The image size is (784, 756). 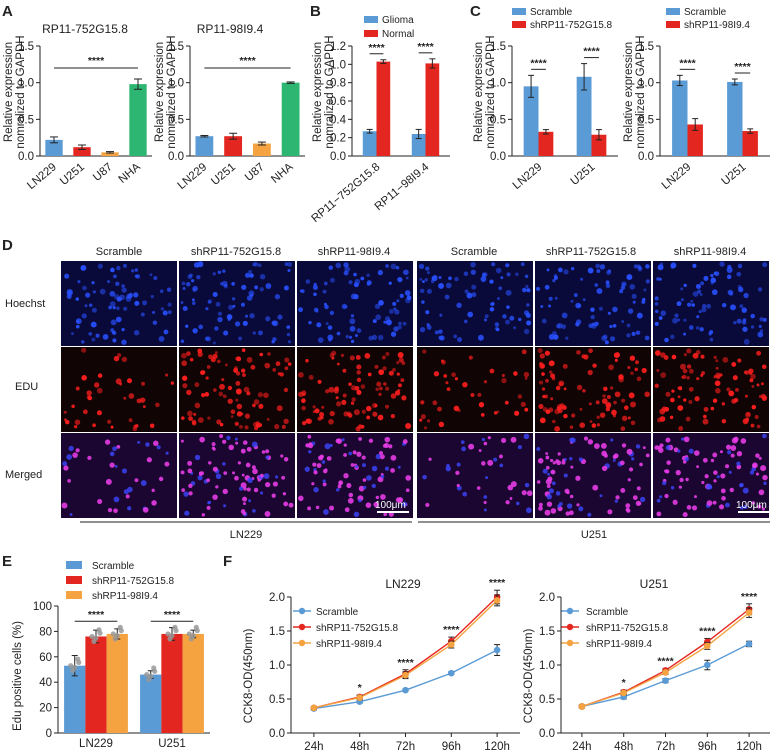 I want to click on legend-label-shrp11-752g15-8: shRP11-752G15.8, so click(x=133, y=581).